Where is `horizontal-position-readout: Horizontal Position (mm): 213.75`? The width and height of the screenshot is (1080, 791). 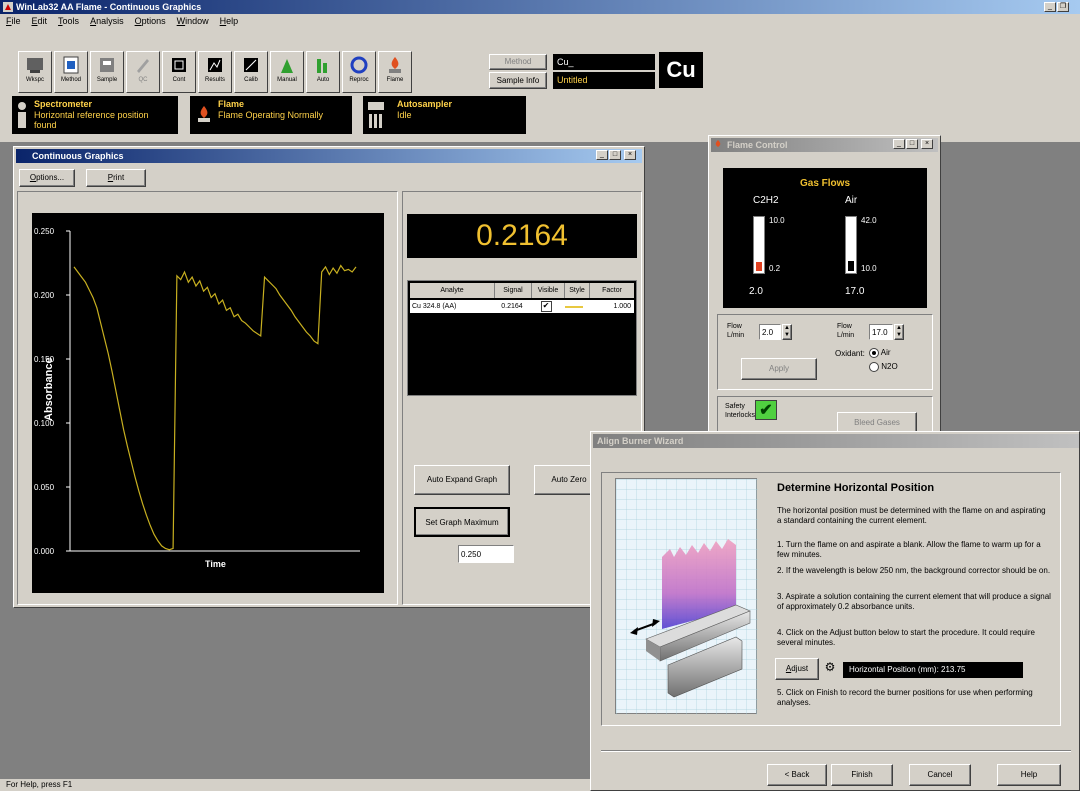
horizontal-position-readout: Horizontal Position (mm): 213.75 is located at coordinates (933, 670).